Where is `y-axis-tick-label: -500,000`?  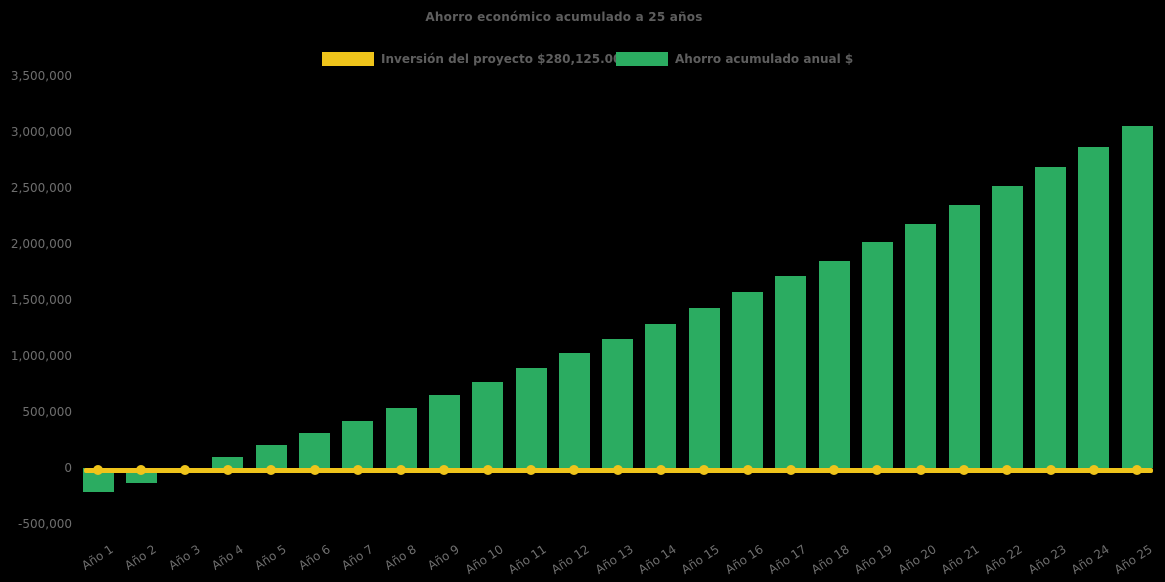 y-axis-tick-label: -500,000 is located at coordinates (45, 524).